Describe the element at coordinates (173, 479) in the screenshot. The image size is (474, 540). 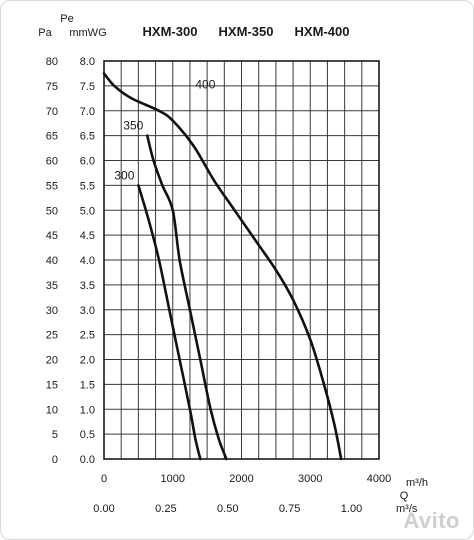
I see `x-tick-label-m3h: 1000` at that location.